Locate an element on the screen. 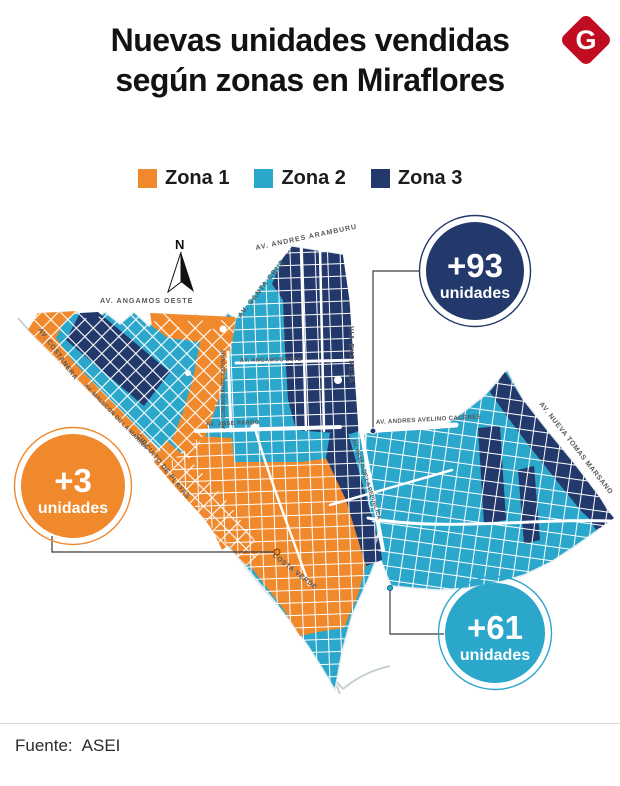  street-label-angamos-este: AV. ANGAMOS ESTE is located at coordinates (271, 360).